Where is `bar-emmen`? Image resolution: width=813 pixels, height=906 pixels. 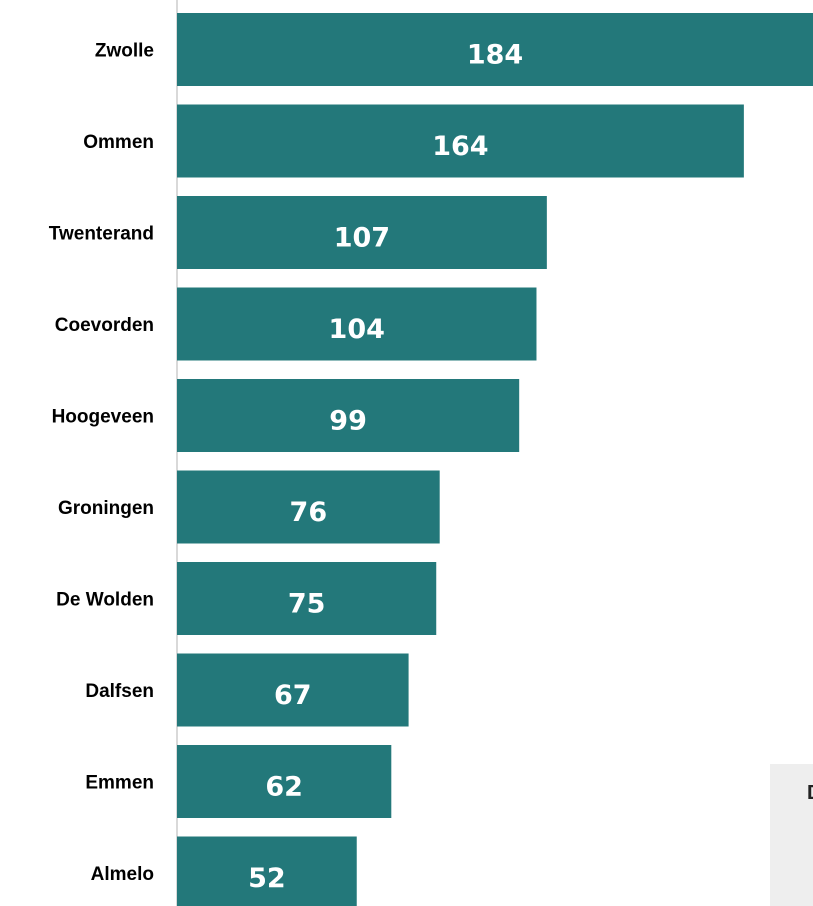
bar-emmen is located at coordinates (284, 781).